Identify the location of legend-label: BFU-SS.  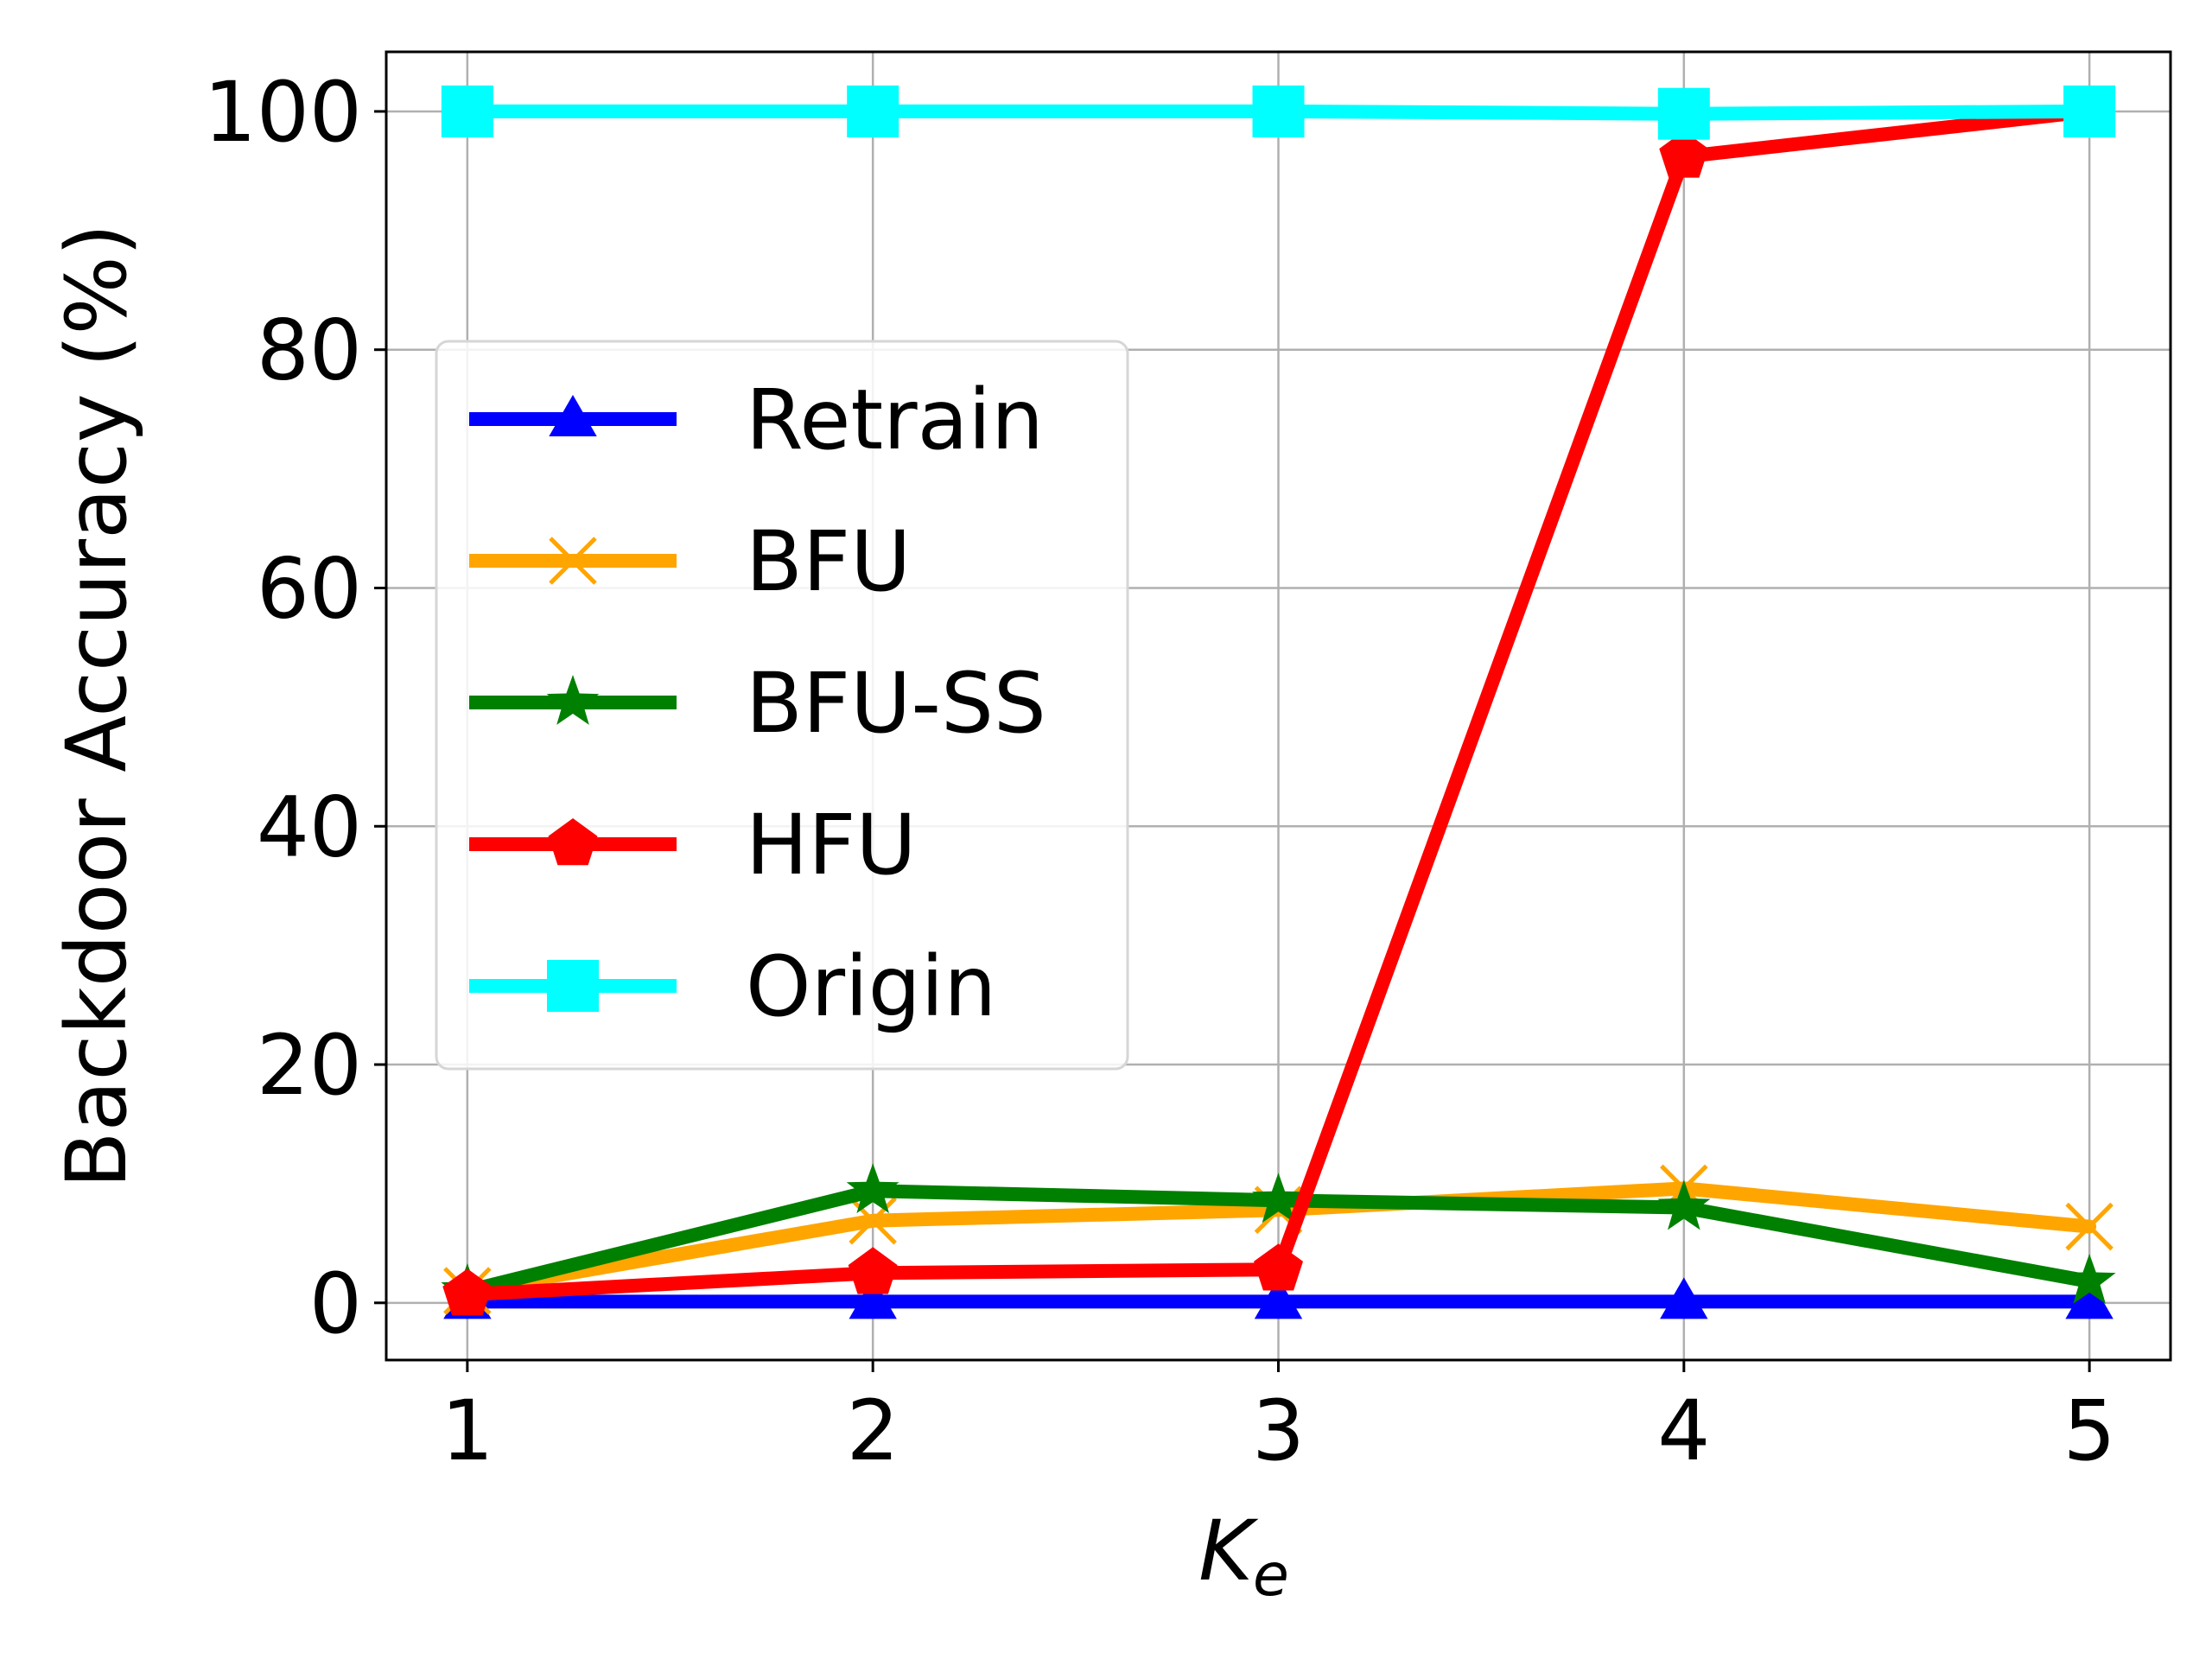
(896, 703).